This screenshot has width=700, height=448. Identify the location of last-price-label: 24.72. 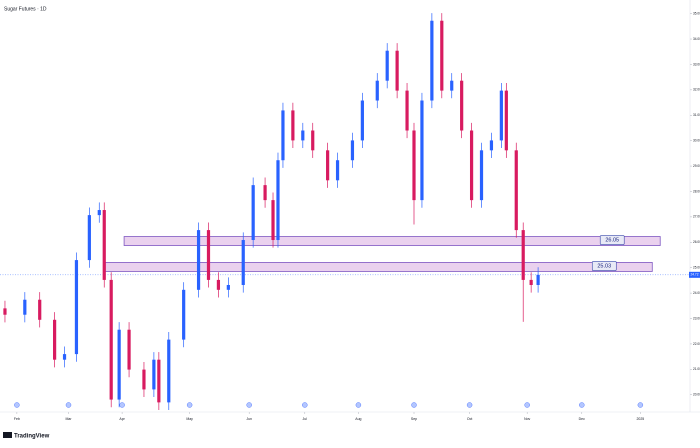
(695, 275).